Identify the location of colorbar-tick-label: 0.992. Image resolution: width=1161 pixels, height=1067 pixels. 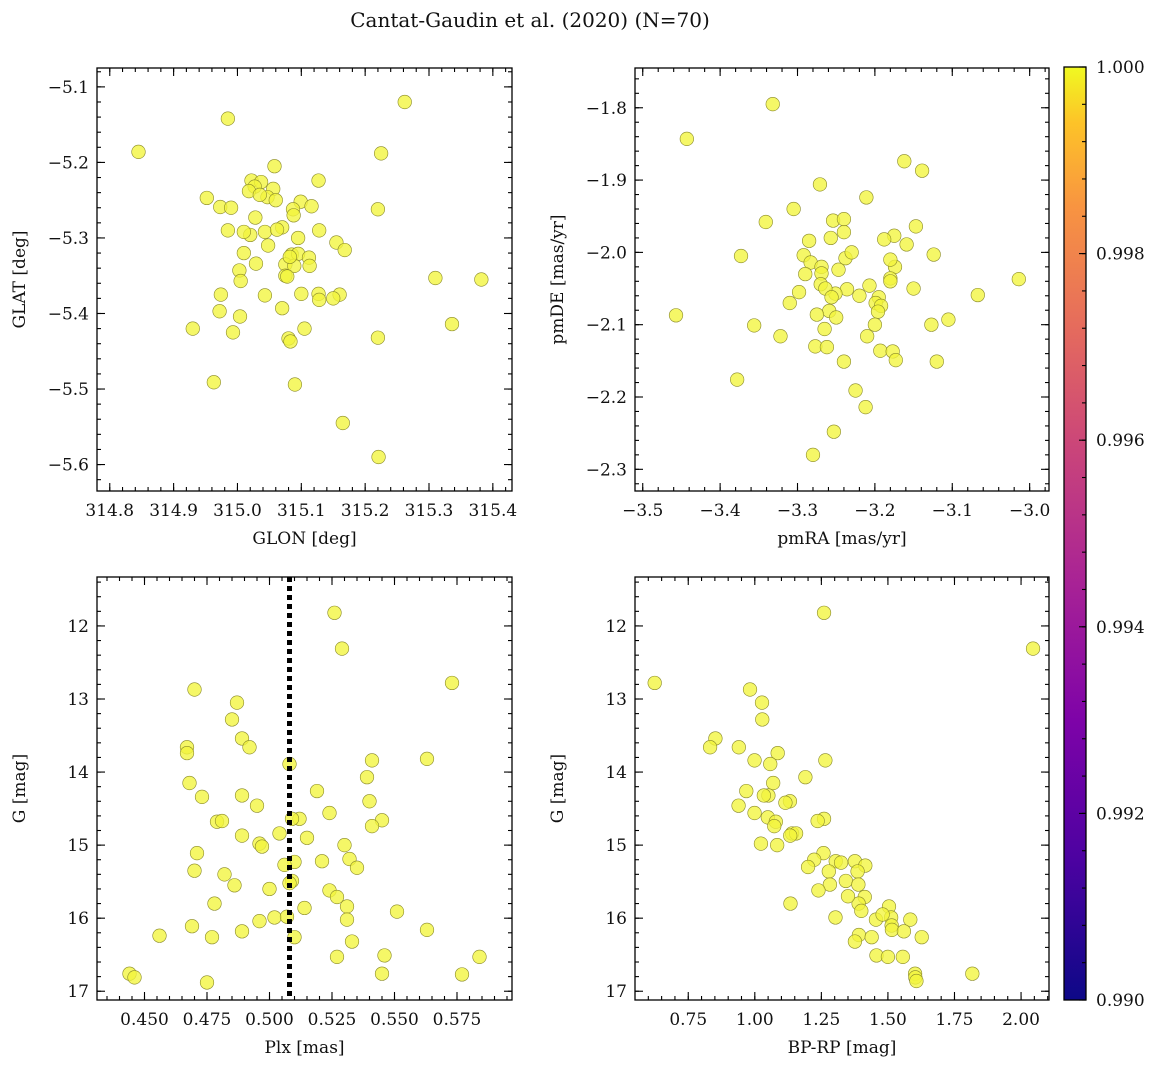
(1120, 814).